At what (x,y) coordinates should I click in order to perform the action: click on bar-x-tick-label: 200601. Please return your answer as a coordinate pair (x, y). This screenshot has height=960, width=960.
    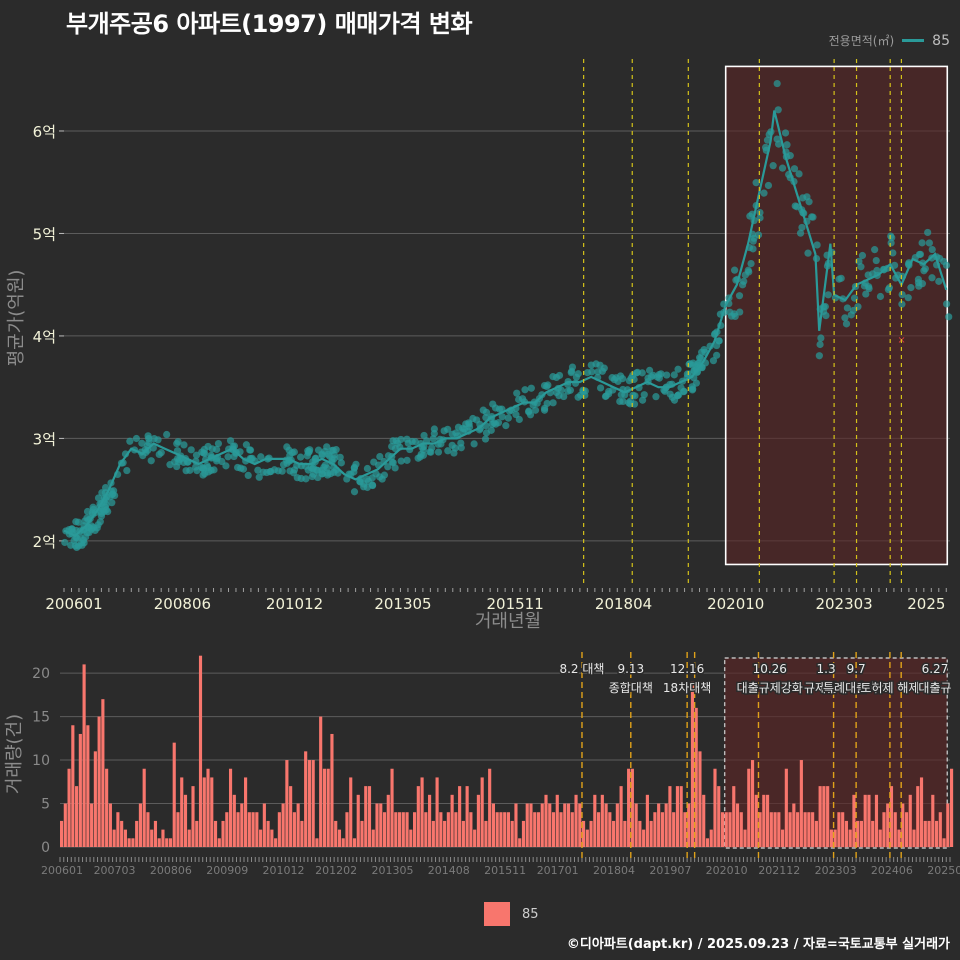
    Looking at the image, I should click on (62, 870).